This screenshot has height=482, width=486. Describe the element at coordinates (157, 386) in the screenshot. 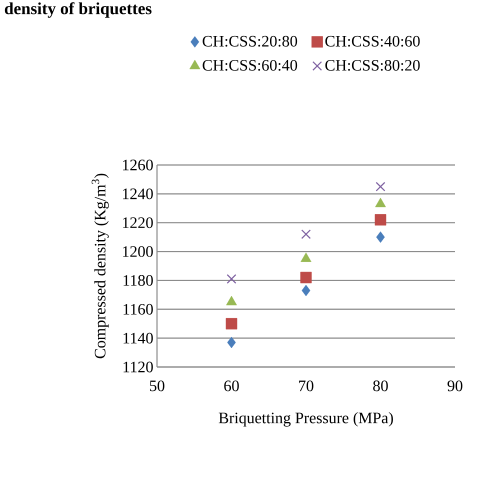

I see `x-tick-label: 50` at that location.